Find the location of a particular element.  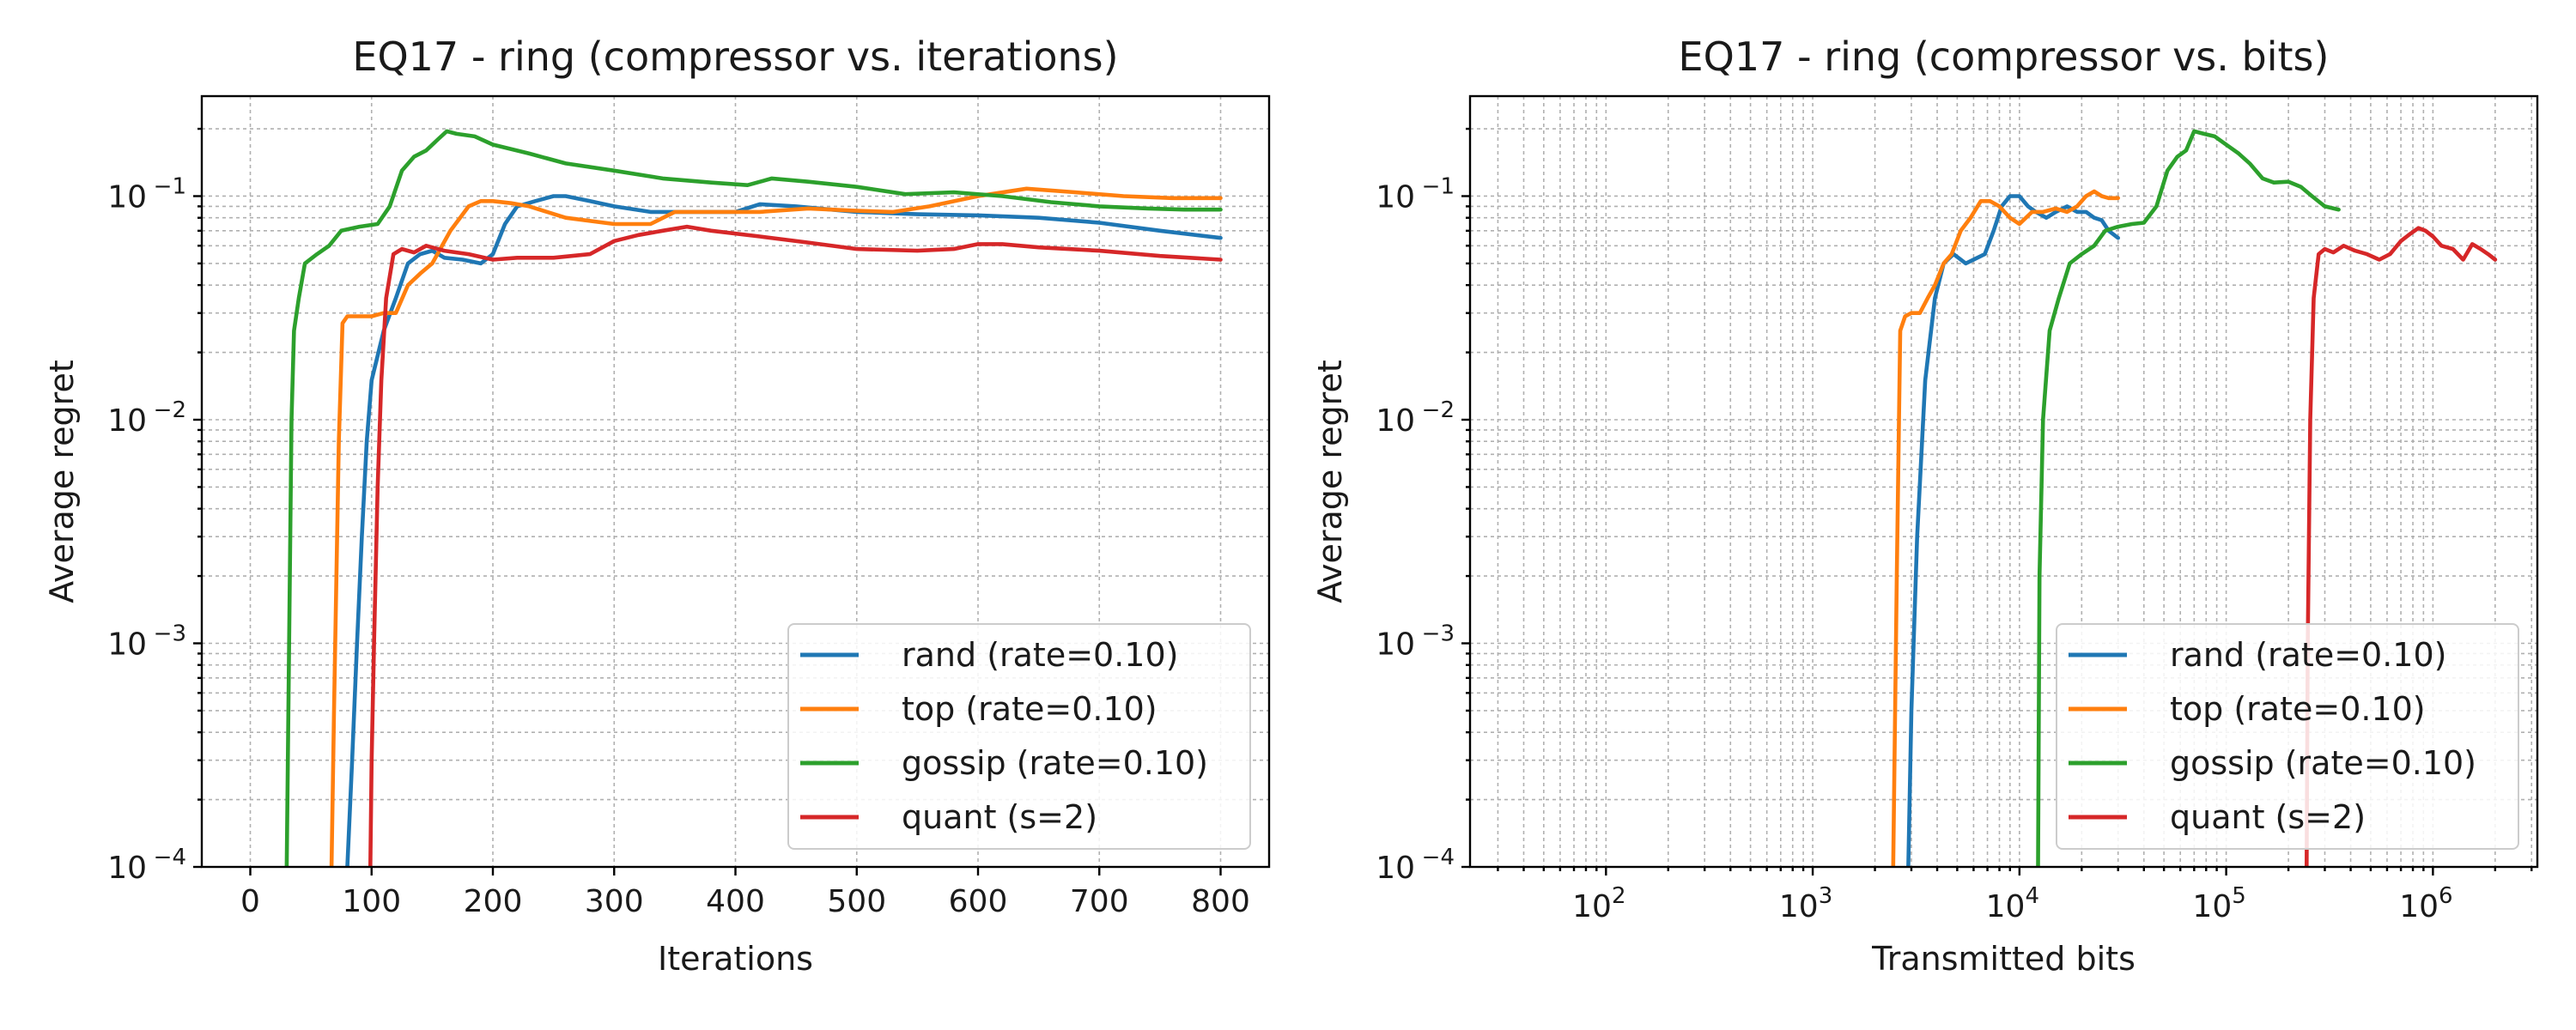

x-tick-exp: 3 is located at coordinates (1826, 896).